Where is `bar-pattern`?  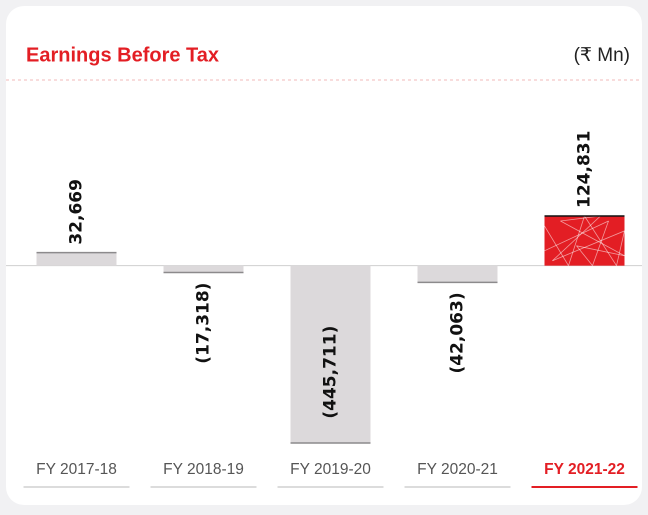 bar-pattern is located at coordinates (584, 241).